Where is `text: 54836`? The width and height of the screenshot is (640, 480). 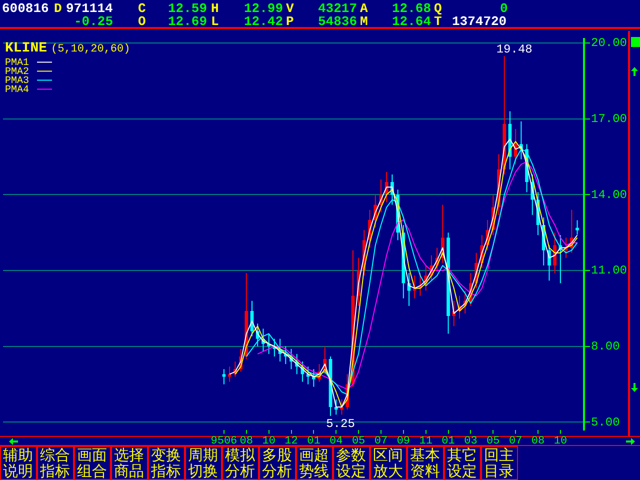
text: 54836 is located at coordinates (338, 21).